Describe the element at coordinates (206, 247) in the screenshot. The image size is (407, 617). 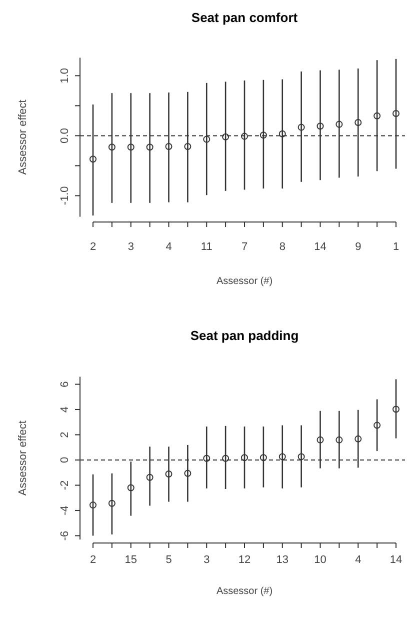
I see `x-tick-label: 11` at that location.